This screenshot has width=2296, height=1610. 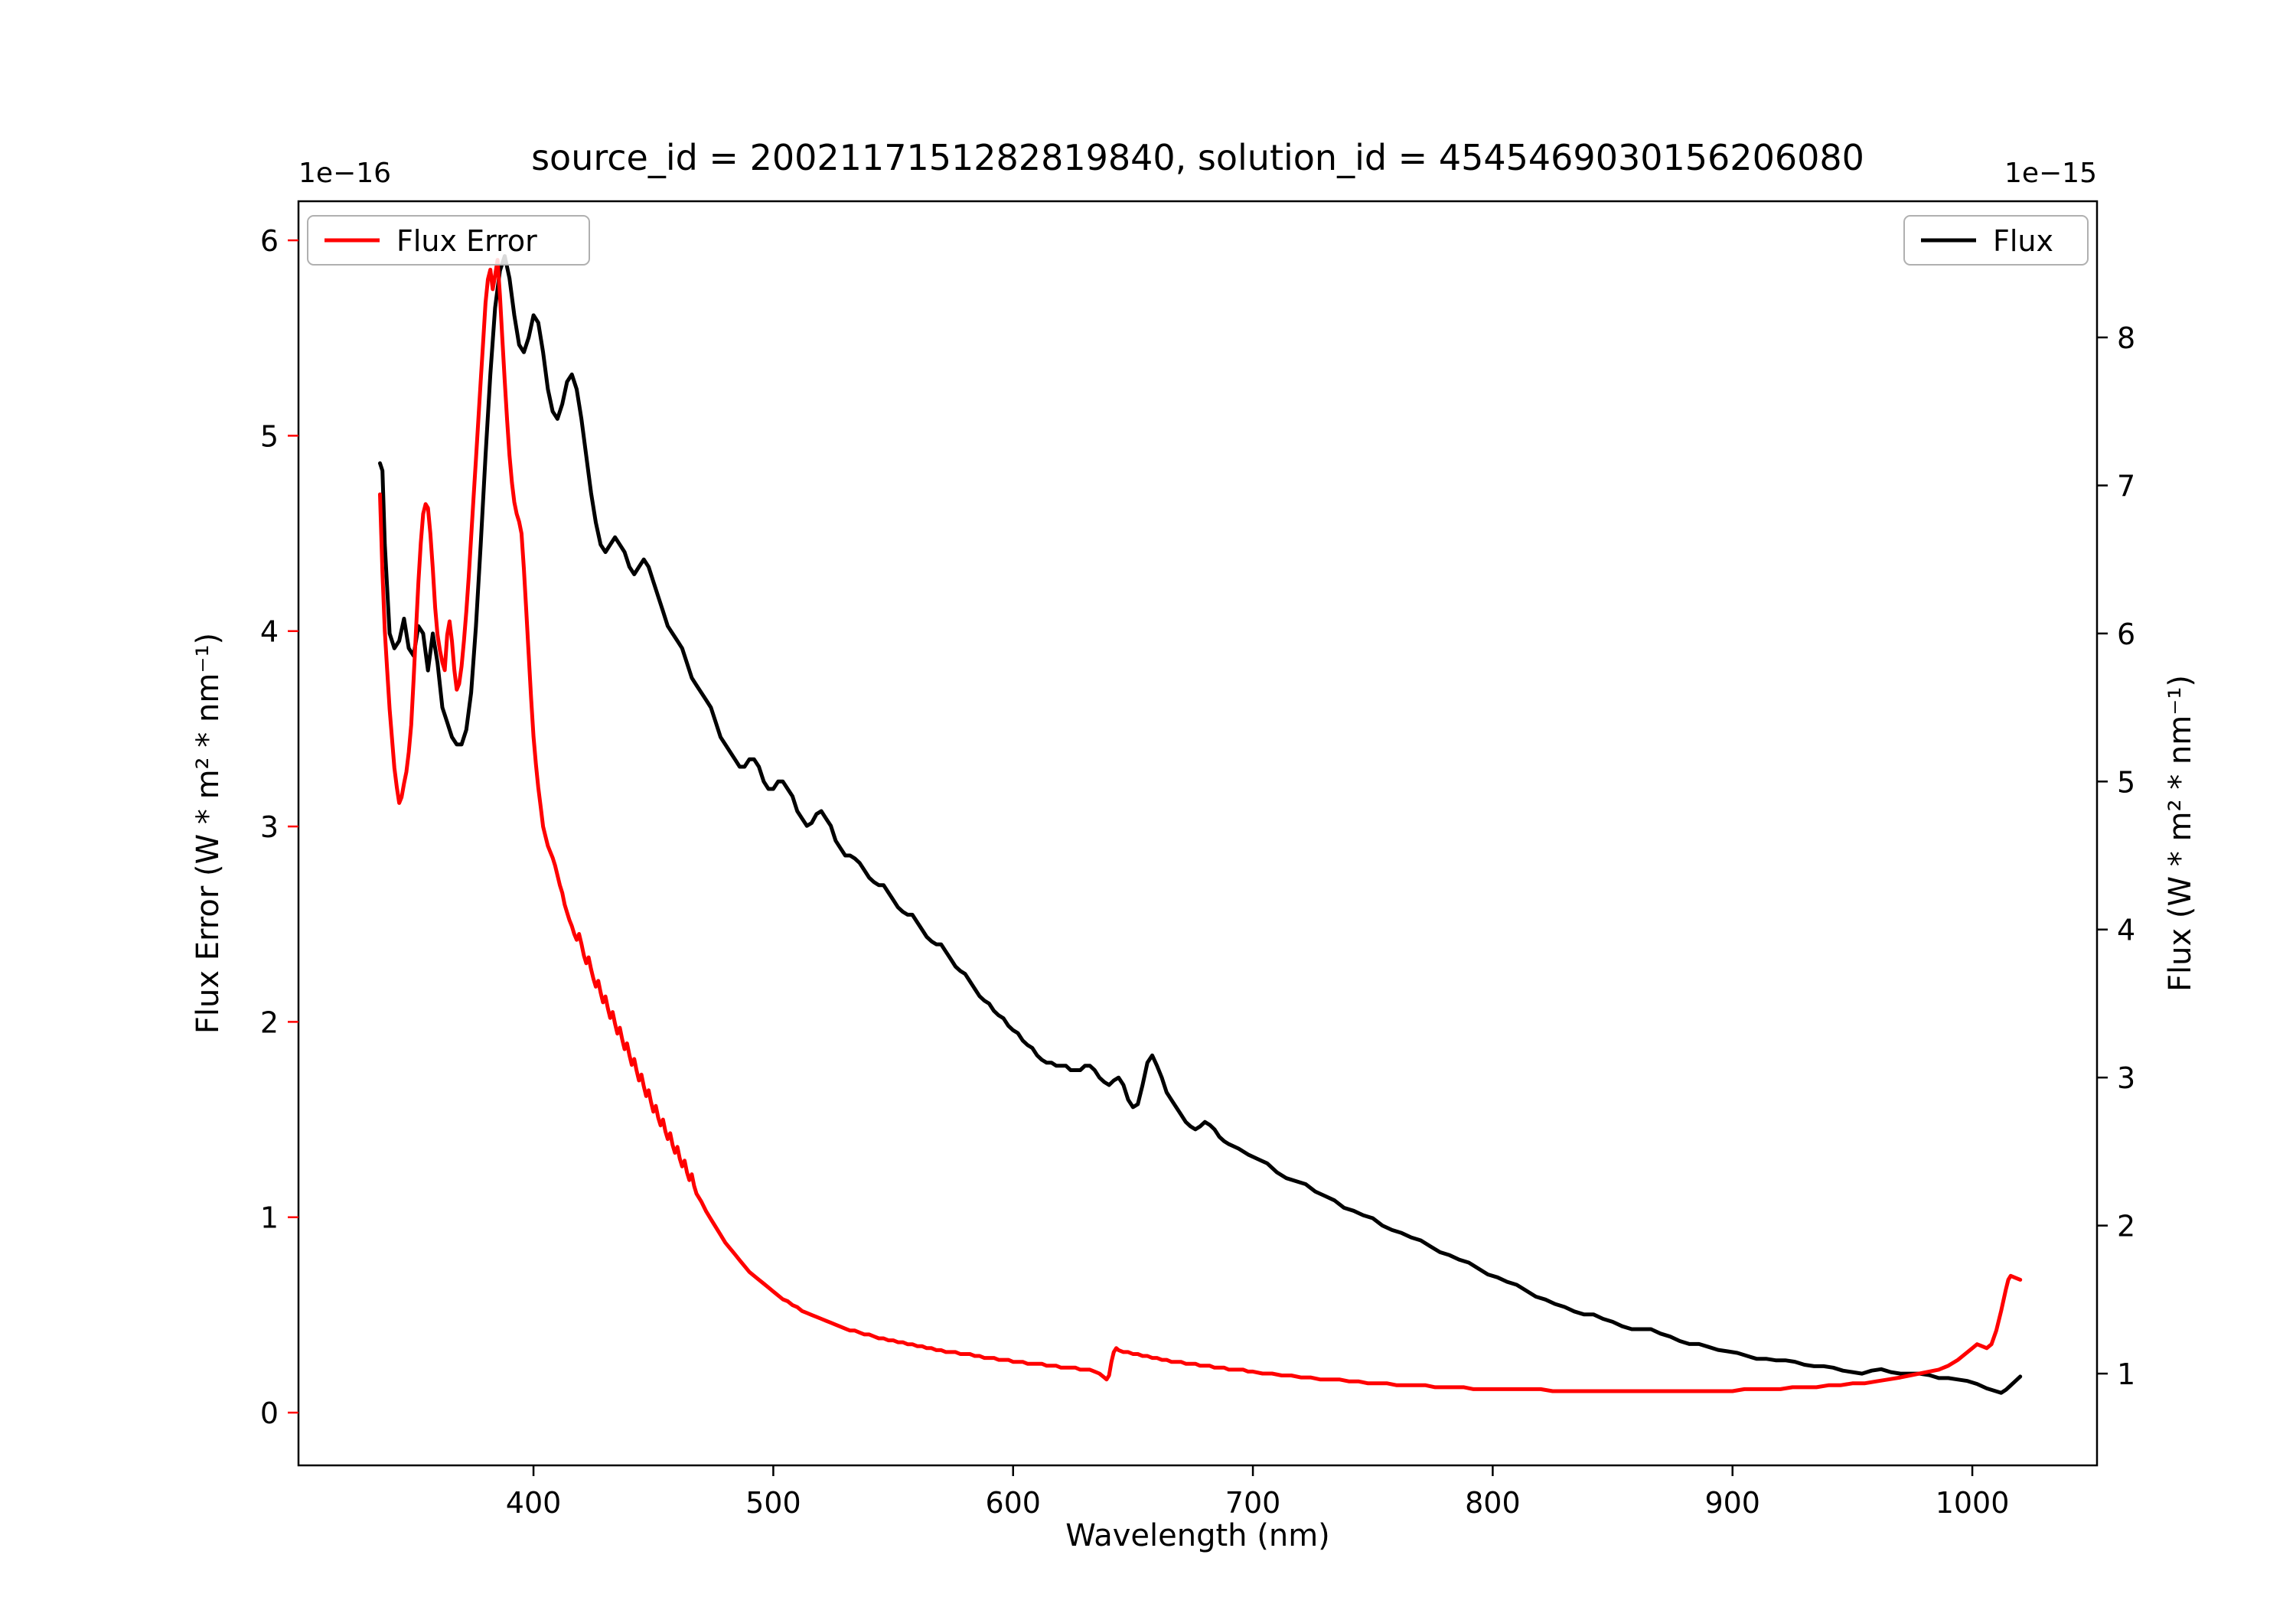 I want to click on right-y-tick-label: 5, so click(x=2126, y=782).